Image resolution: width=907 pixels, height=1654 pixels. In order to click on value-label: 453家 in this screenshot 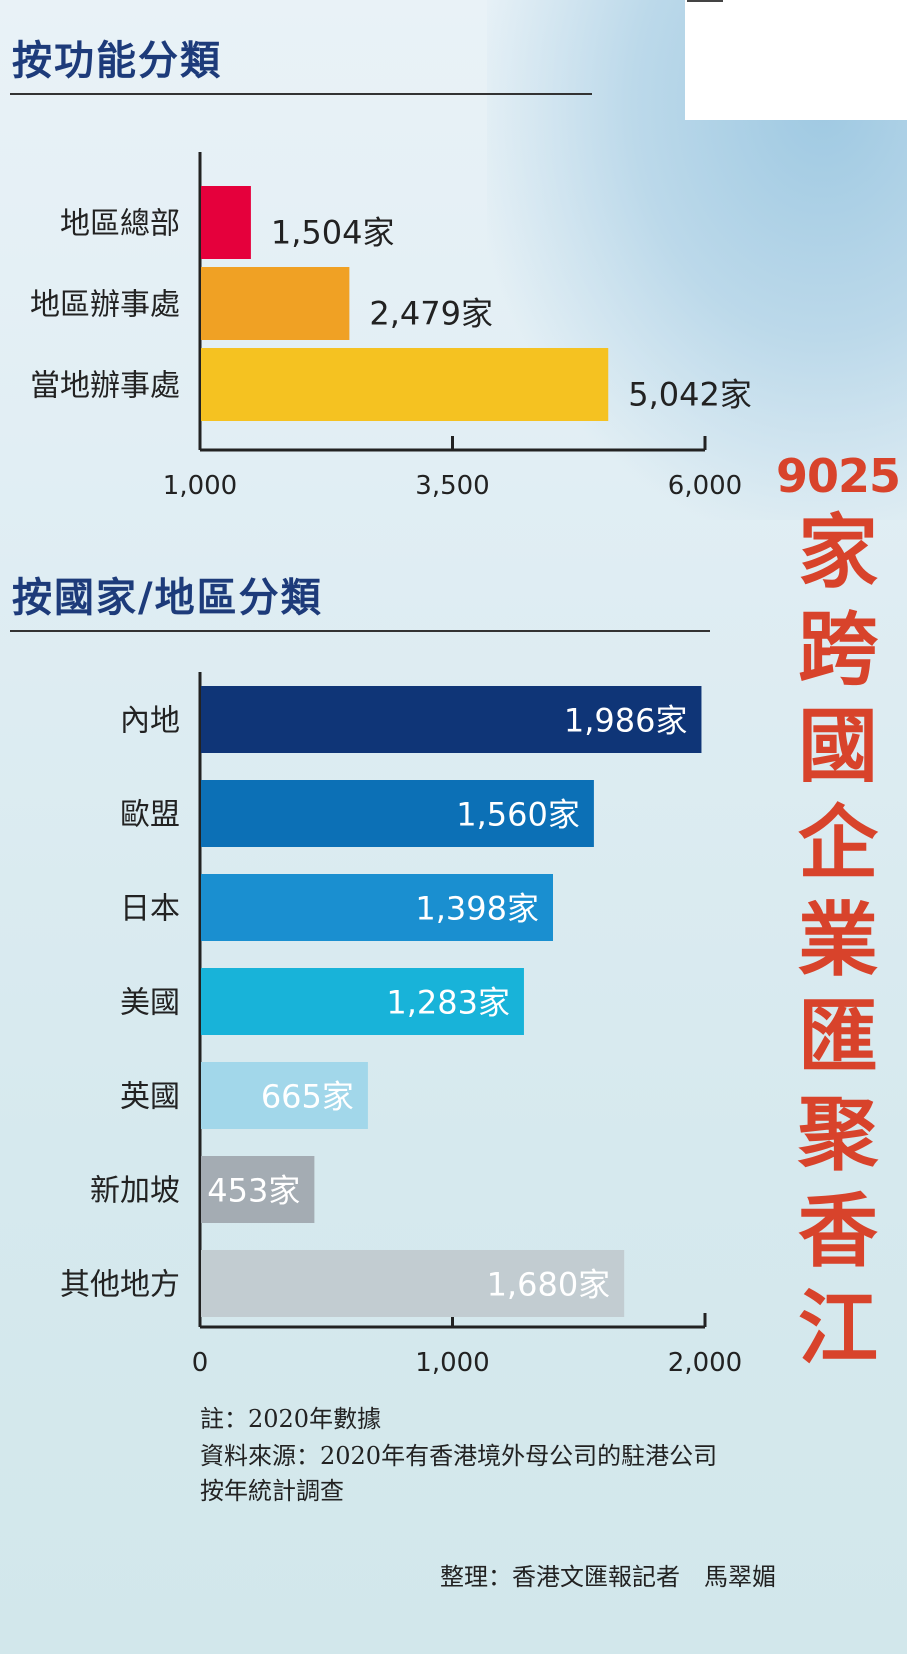, I will do `click(253, 1191)`.